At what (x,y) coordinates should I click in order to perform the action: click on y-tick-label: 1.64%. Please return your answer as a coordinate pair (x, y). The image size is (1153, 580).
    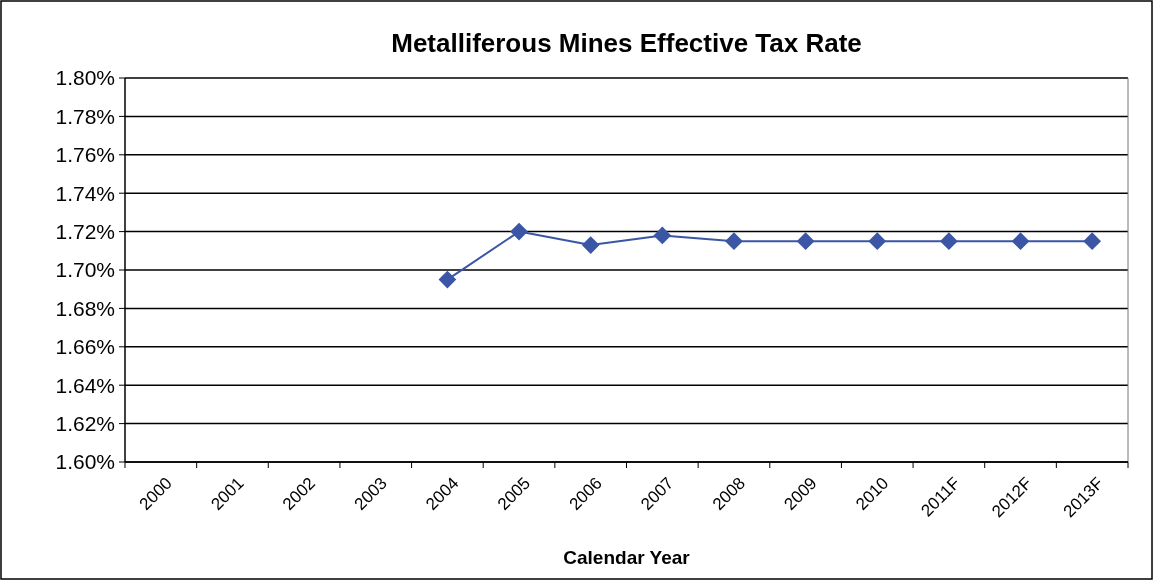
    Looking at the image, I should click on (85, 385).